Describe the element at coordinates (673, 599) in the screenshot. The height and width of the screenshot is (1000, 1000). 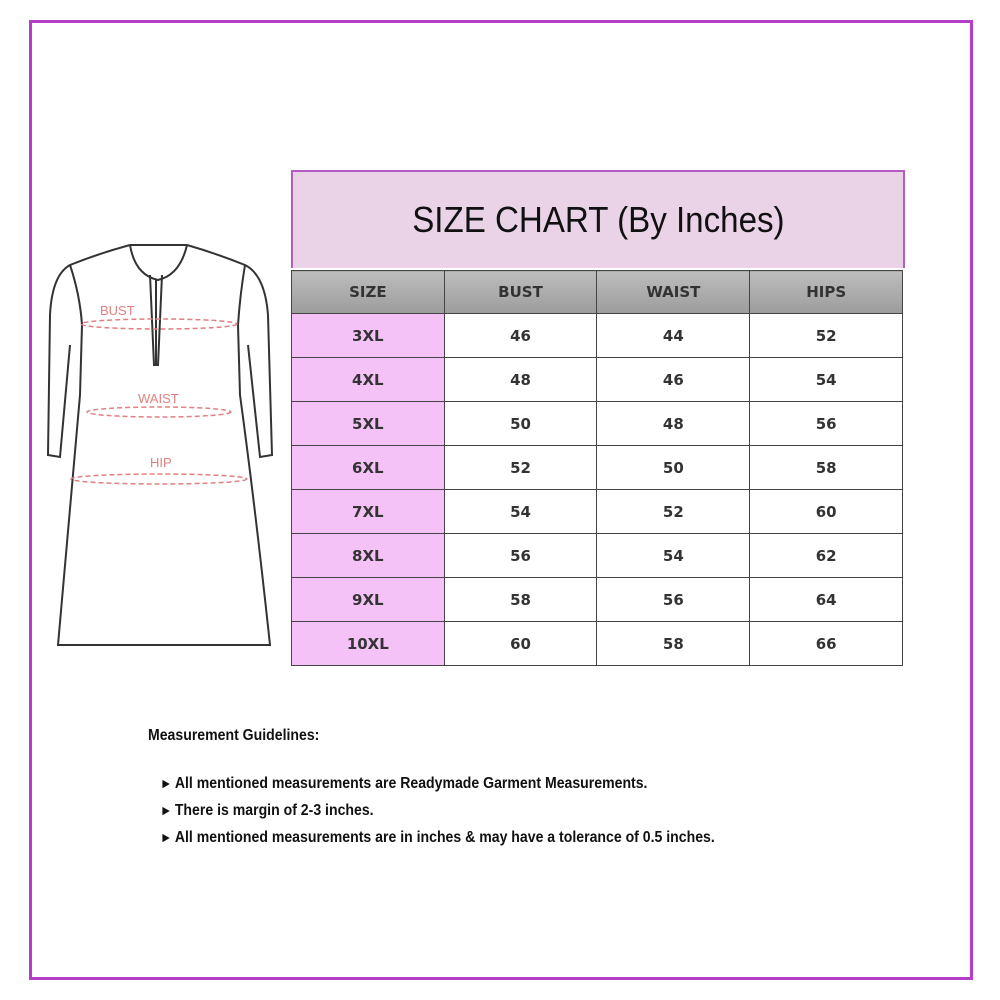
I see `cell-waist: 56` at that location.